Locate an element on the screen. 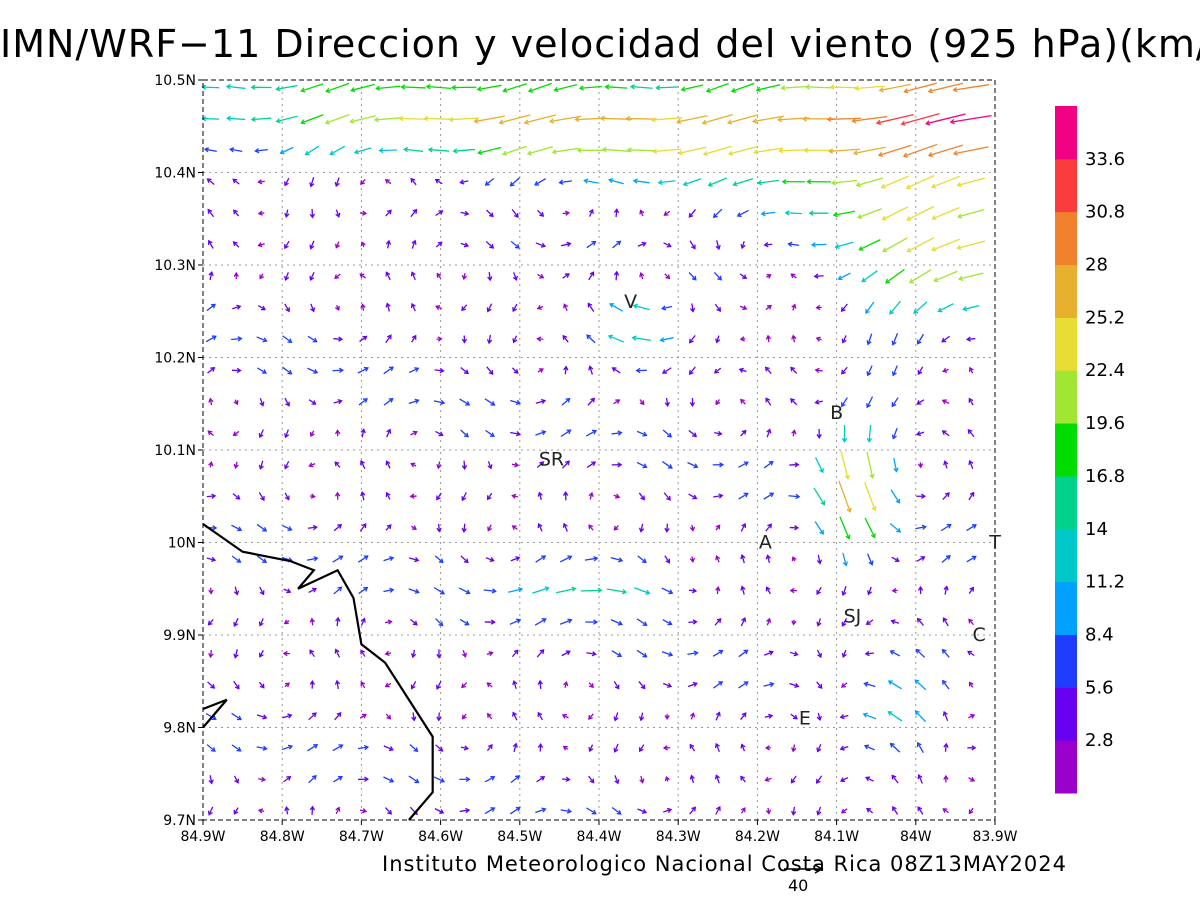  colorbar-label: 25.2 is located at coordinates (1105, 317).